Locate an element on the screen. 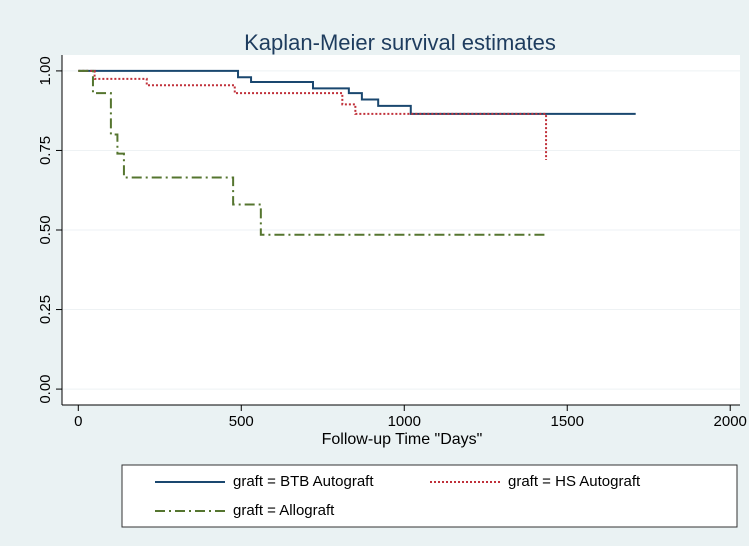 The image size is (749, 546). legend-label: graft = BTB Autograft is located at coordinates (303, 481).